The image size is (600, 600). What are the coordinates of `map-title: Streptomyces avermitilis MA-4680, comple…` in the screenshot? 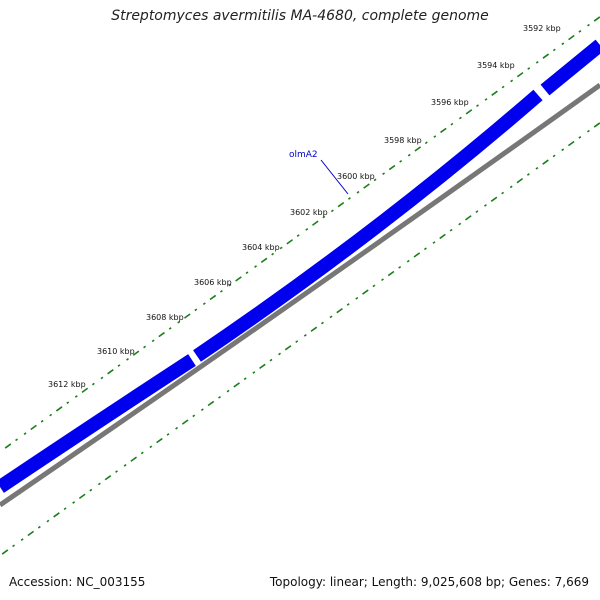 It's located at (300, 16).